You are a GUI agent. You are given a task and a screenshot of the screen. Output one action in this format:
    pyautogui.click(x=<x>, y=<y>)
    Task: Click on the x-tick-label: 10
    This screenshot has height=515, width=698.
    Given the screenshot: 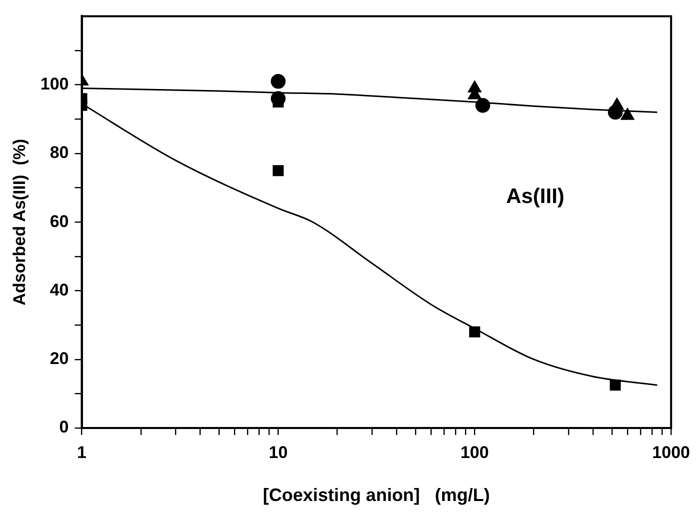 What is the action you would take?
    pyautogui.click(x=278, y=452)
    